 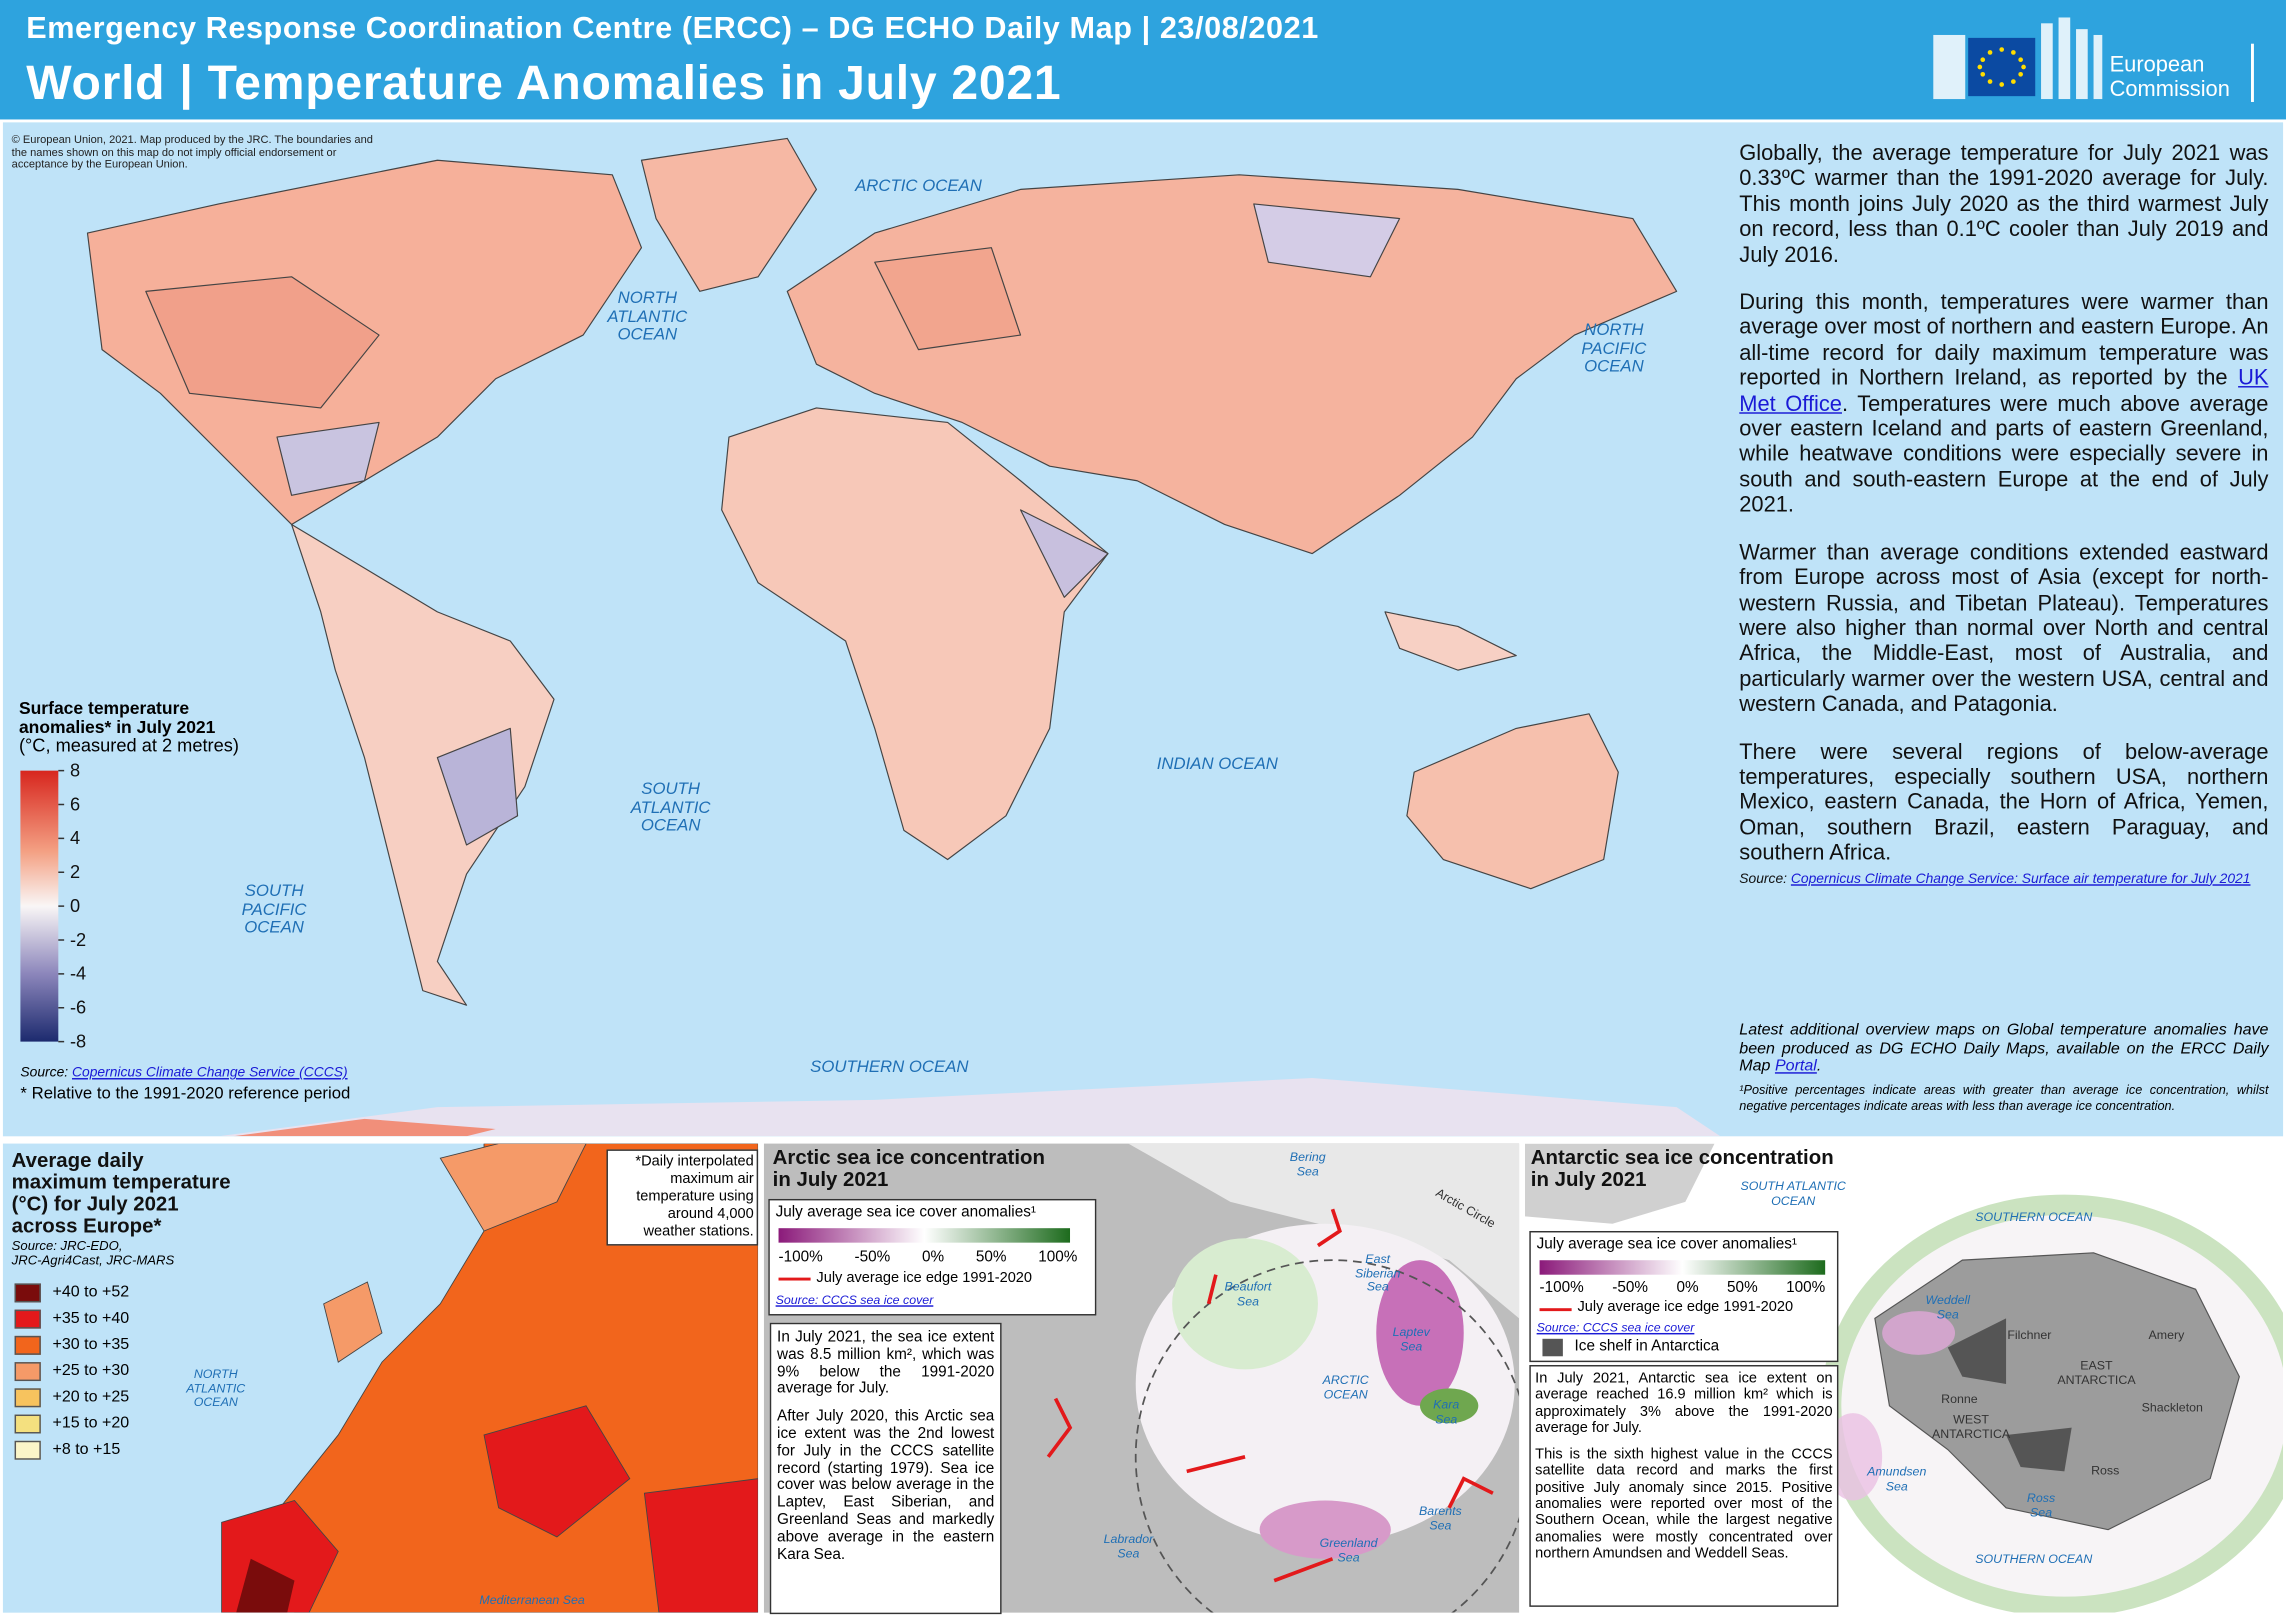 I want to click on edge-label: July average ice edge 1991-2020, so click(x=924, y=1278).